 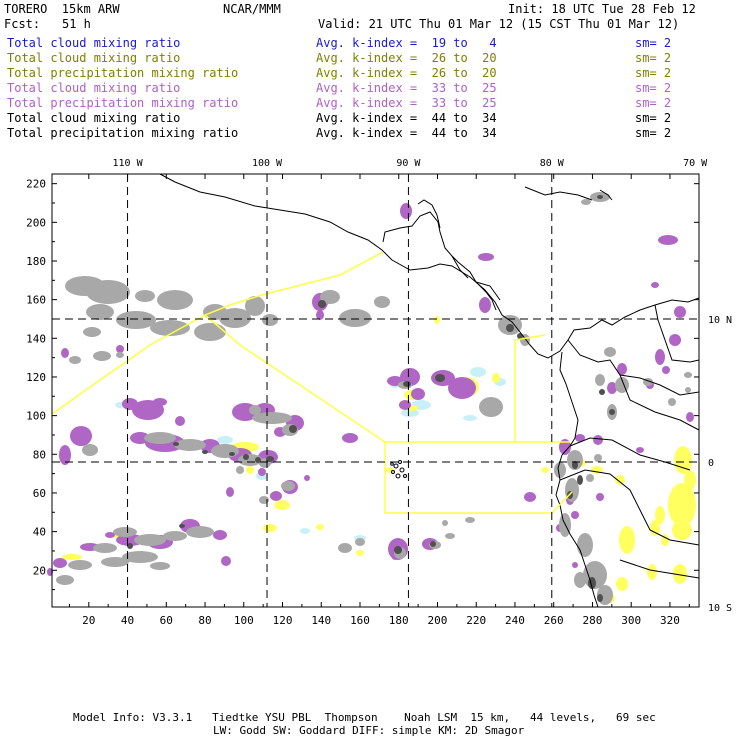 What do you see at coordinates (283, 620) in the screenshot?
I see `x-tick-label: 120` at bounding box center [283, 620].